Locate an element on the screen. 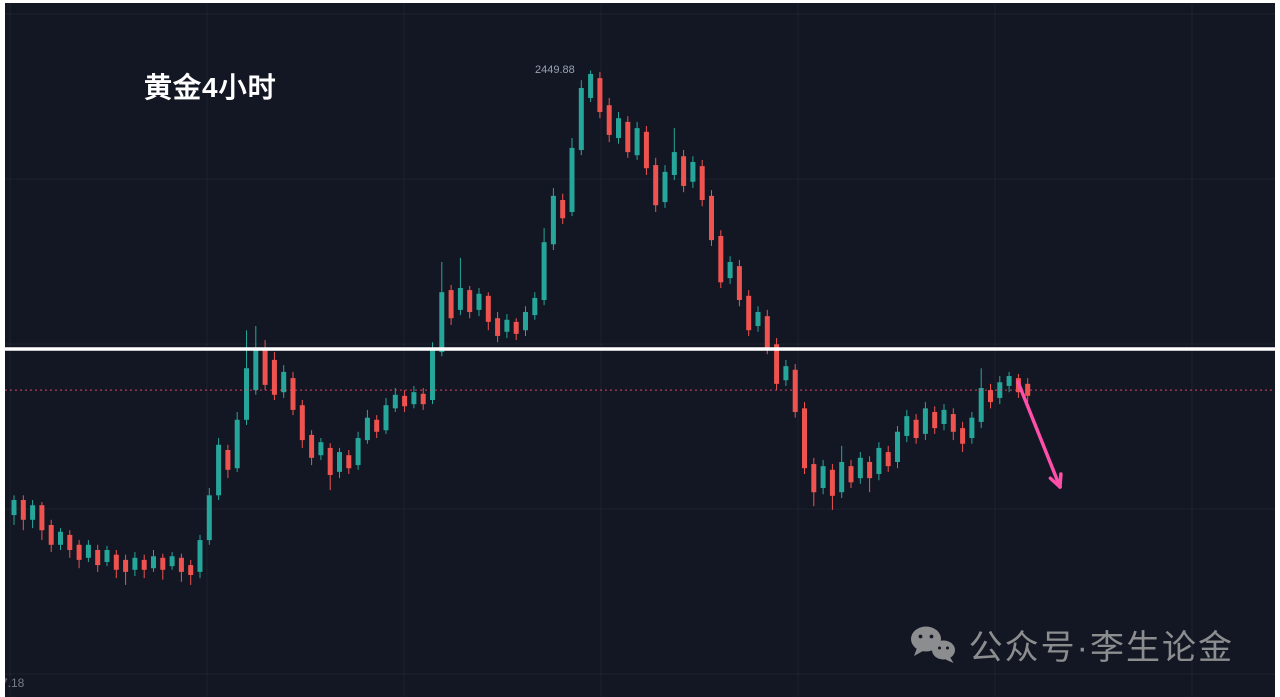 This screenshot has width=1280, height=697. high-price-label: 2449.88 is located at coordinates (555, 70).